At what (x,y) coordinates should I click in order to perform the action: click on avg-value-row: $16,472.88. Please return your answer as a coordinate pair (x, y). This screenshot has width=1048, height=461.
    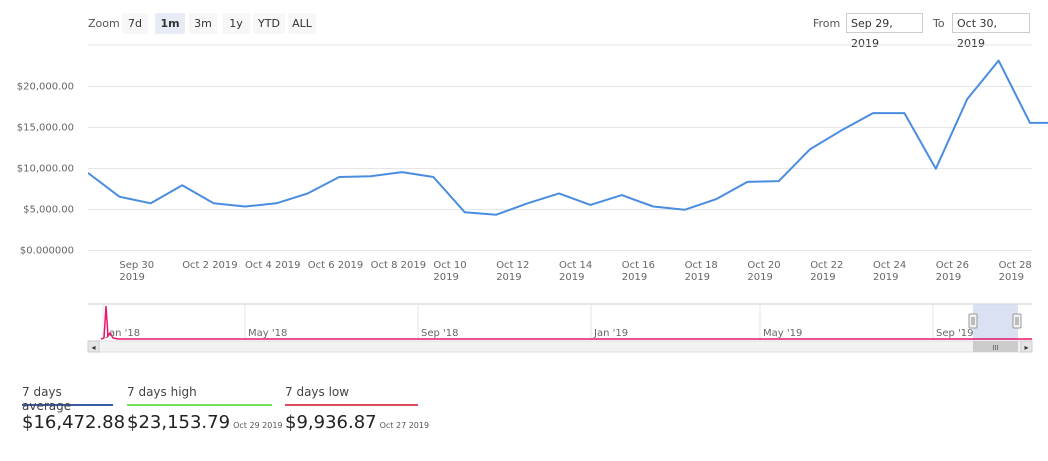
    Looking at the image, I should click on (73, 422).